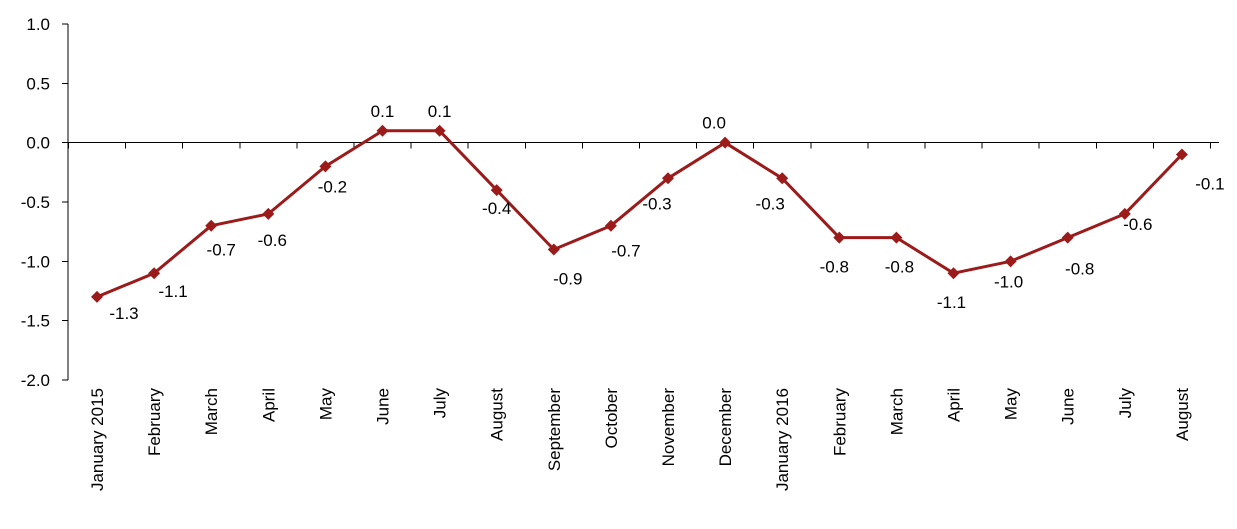  What do you see at coordinates (1008, 281) in the screenshot?
I see `data-label: -1.0` at bounding box center [1008, 281].